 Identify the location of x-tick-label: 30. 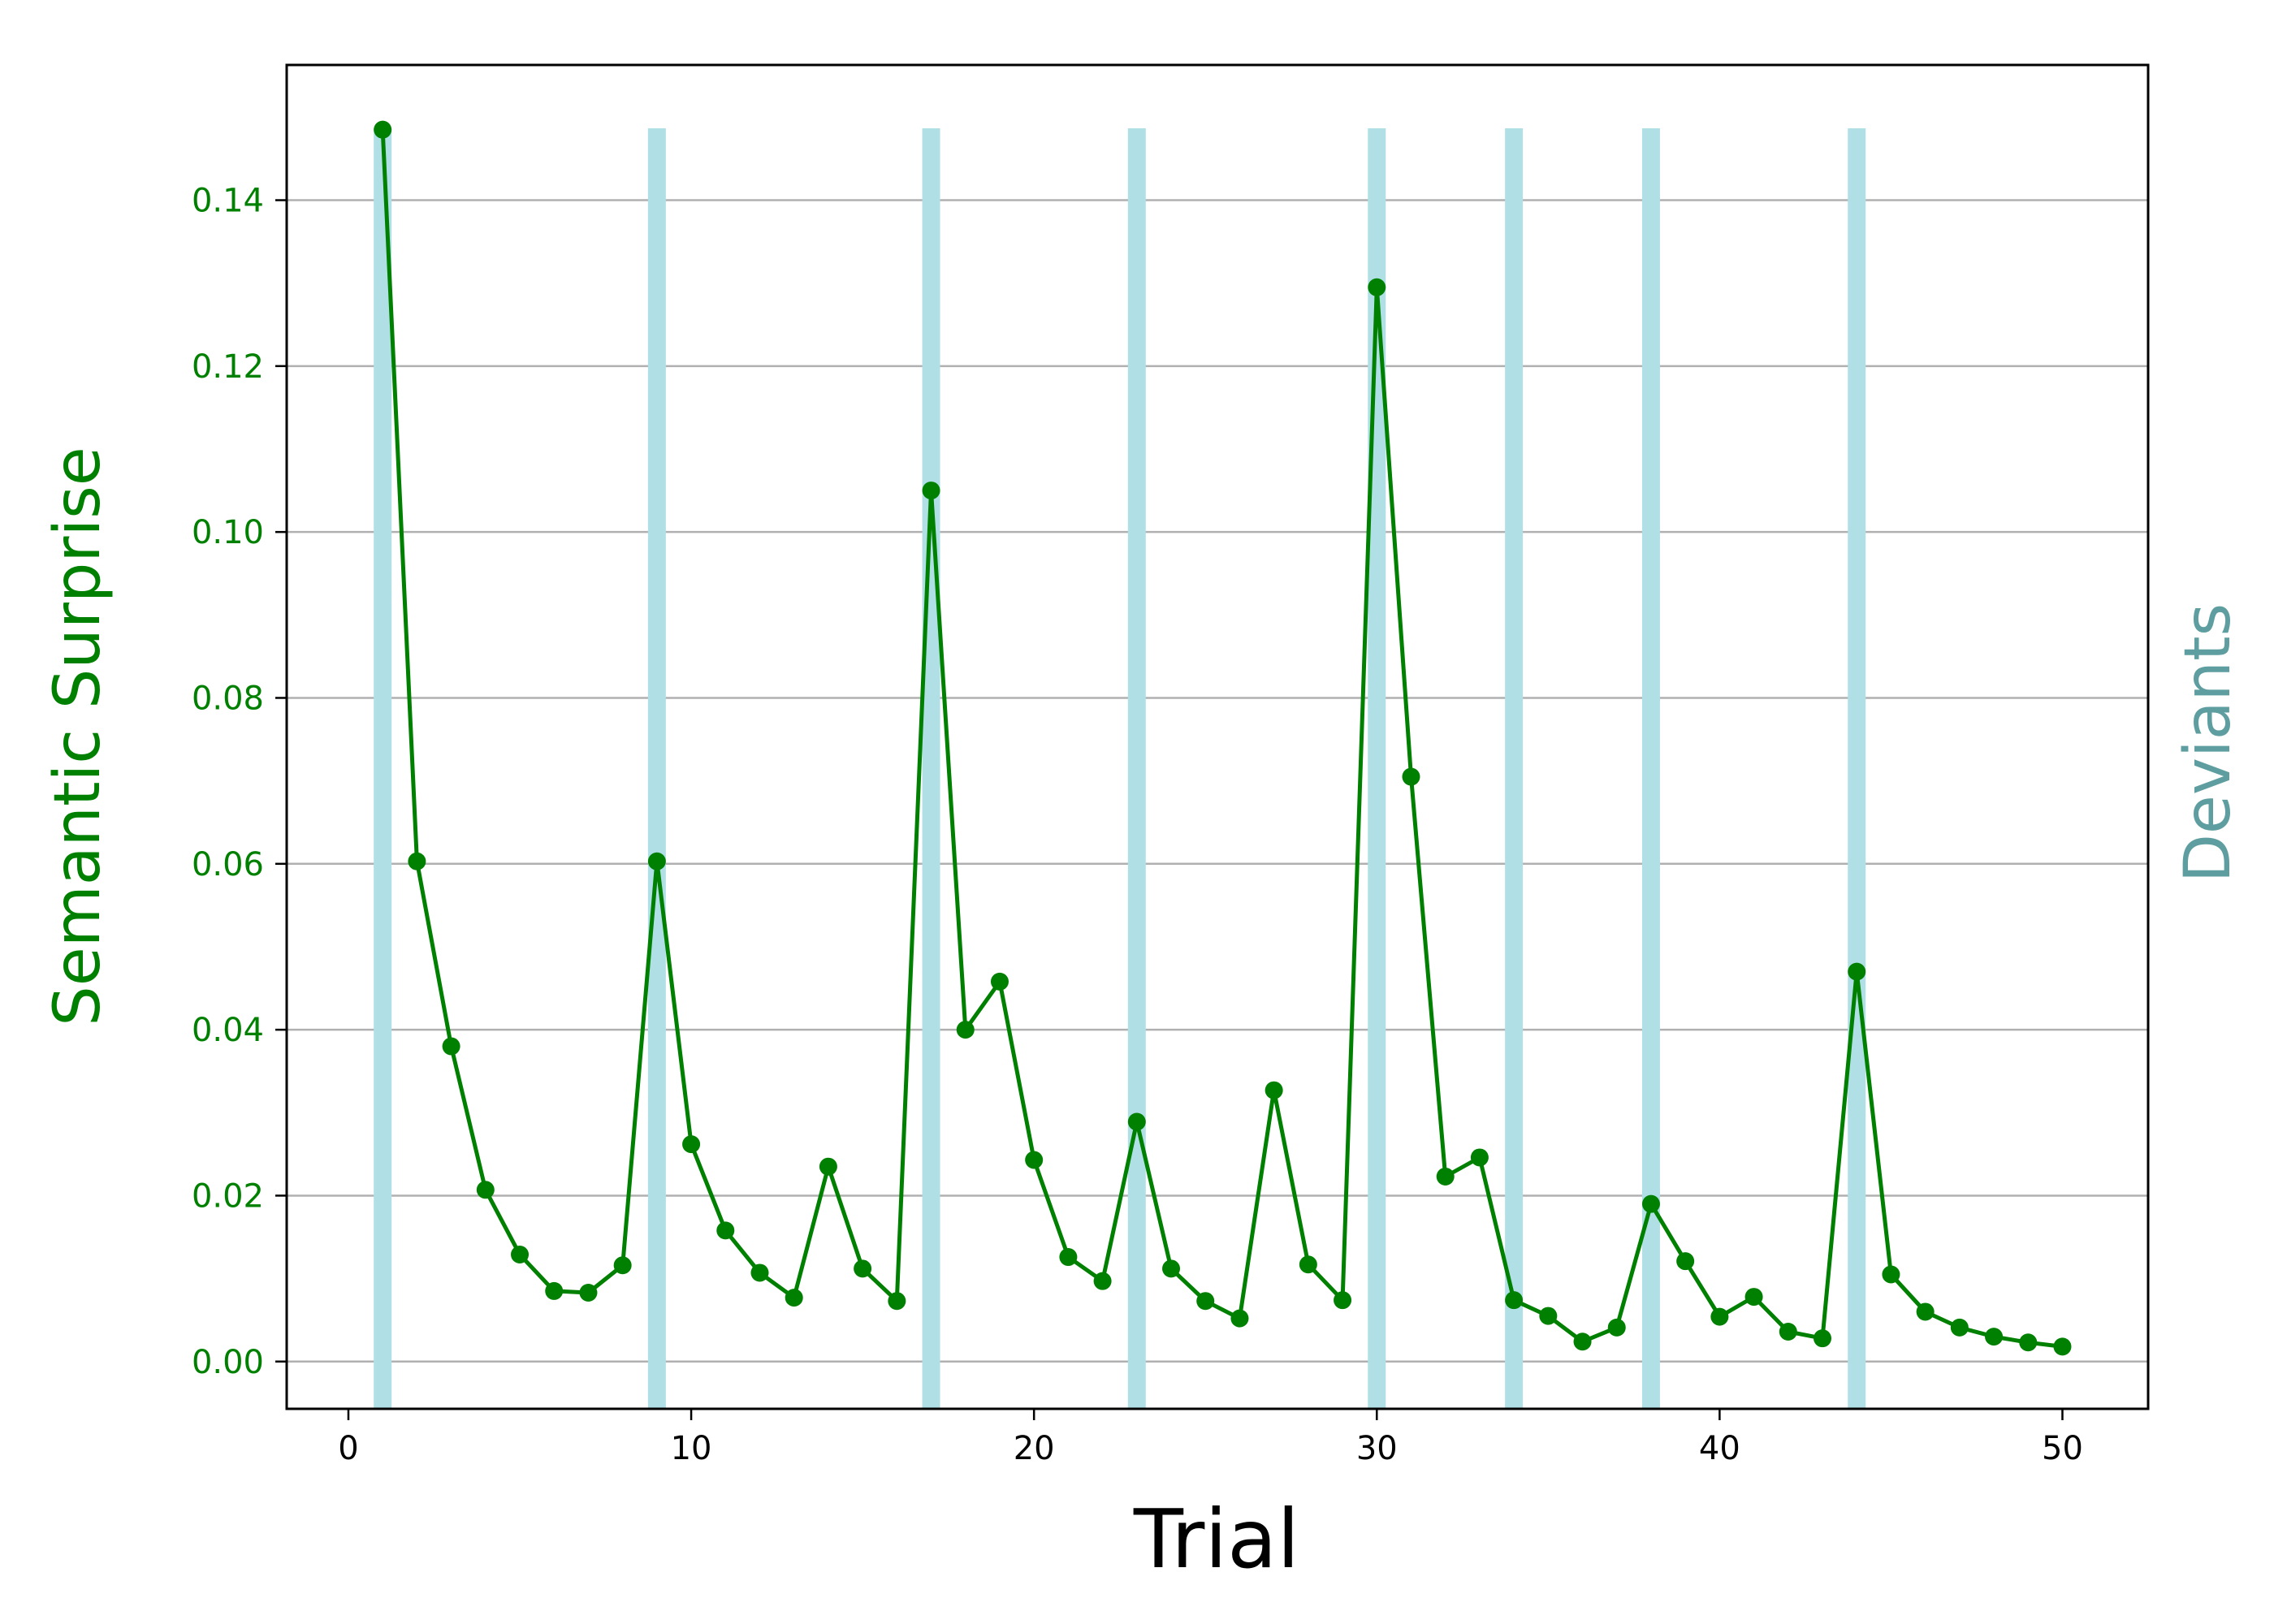
(1377, 1449).